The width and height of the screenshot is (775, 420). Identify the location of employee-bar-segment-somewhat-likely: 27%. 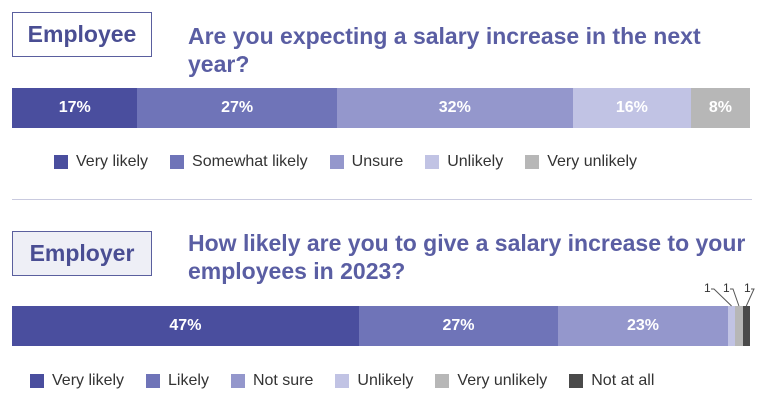
(237, 108).